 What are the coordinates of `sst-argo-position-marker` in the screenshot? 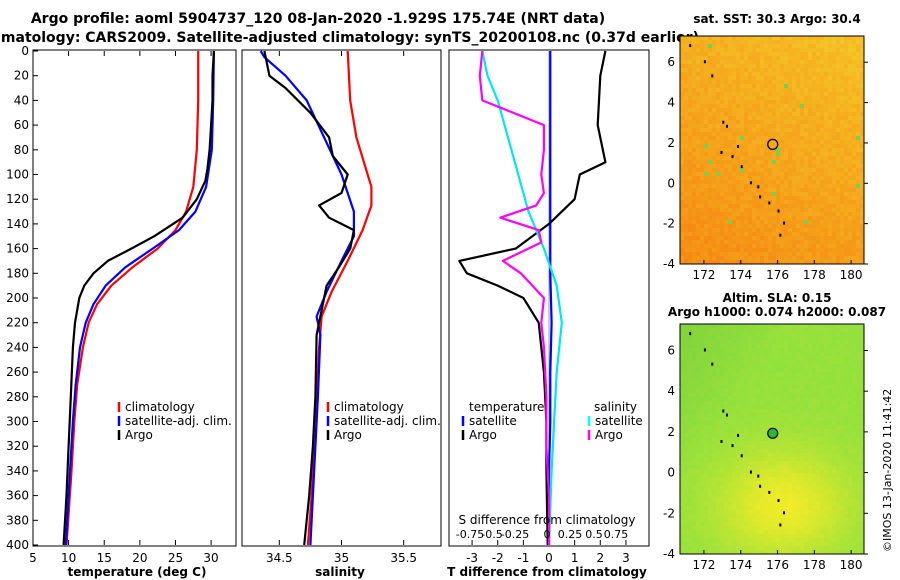 It's located at (773, 144).